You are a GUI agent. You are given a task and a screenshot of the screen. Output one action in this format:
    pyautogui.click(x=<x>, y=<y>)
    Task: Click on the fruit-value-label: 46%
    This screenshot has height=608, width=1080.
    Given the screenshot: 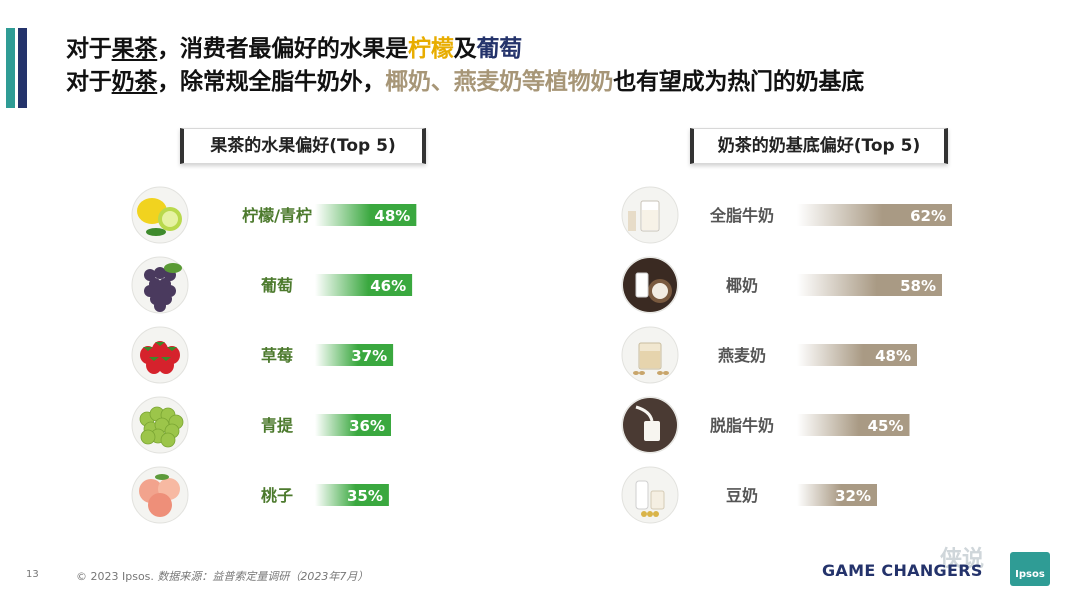 What is the action you would take?
    pyautogui.click(x=388, y=286)
    